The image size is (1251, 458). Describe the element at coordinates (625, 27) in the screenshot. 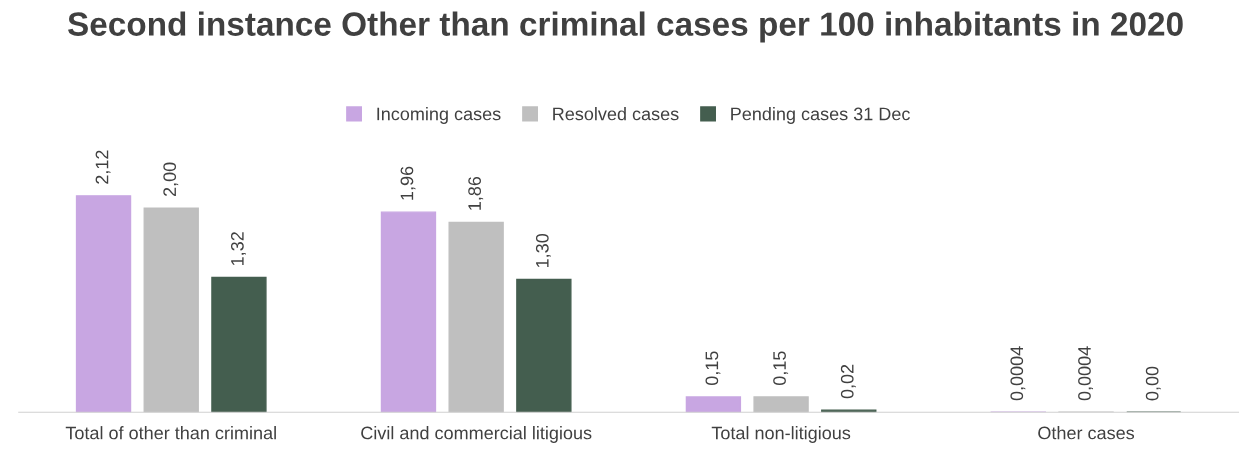

I see `chart-title: Second instance Other than criminal cases per 100 inhabitants in 2020` at that location.